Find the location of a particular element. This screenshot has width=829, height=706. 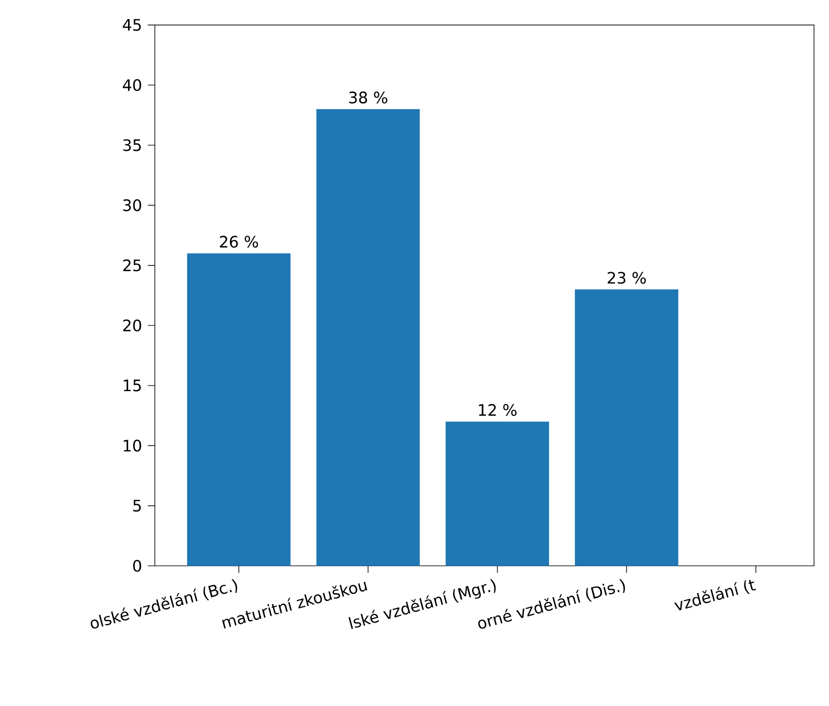

y-tick-label: 5 is located at coordinates (137, 506).